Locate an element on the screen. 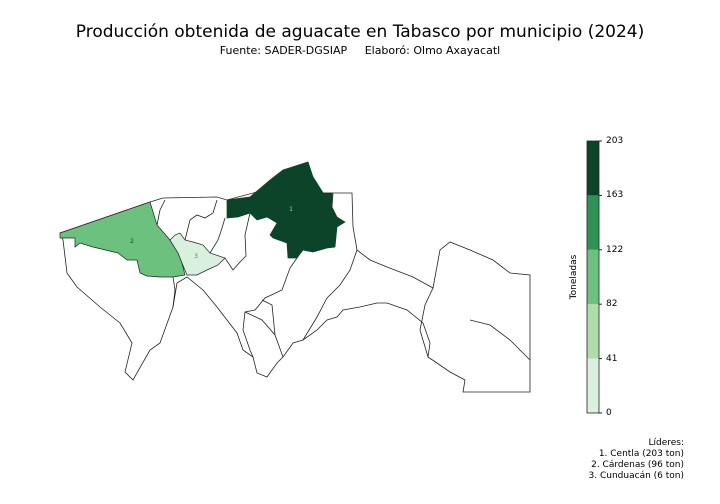  colorbar-tick-label: 82 is located at coordinates (612, 304).